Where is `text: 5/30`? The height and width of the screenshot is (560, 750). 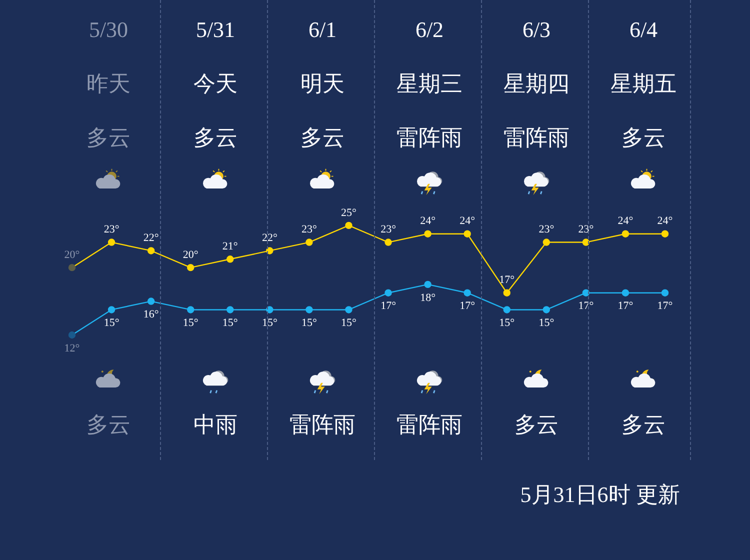
text: 5/30 is located at coordinates (109, 30).